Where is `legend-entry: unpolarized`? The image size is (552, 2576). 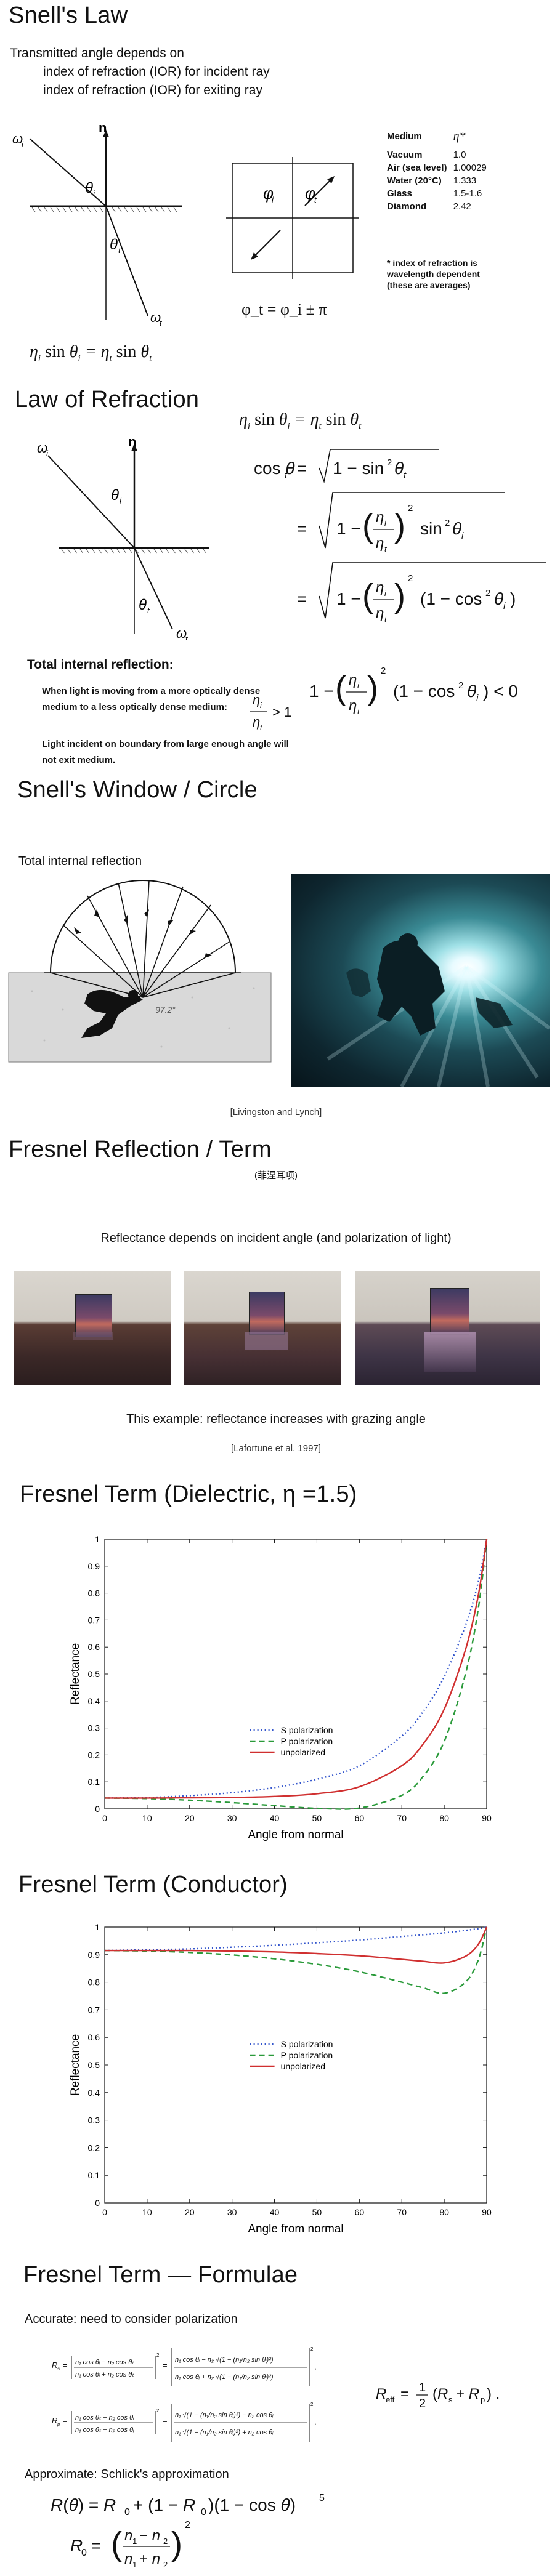
legend-entry: unpolarized is located at coordinates (303, 2066).